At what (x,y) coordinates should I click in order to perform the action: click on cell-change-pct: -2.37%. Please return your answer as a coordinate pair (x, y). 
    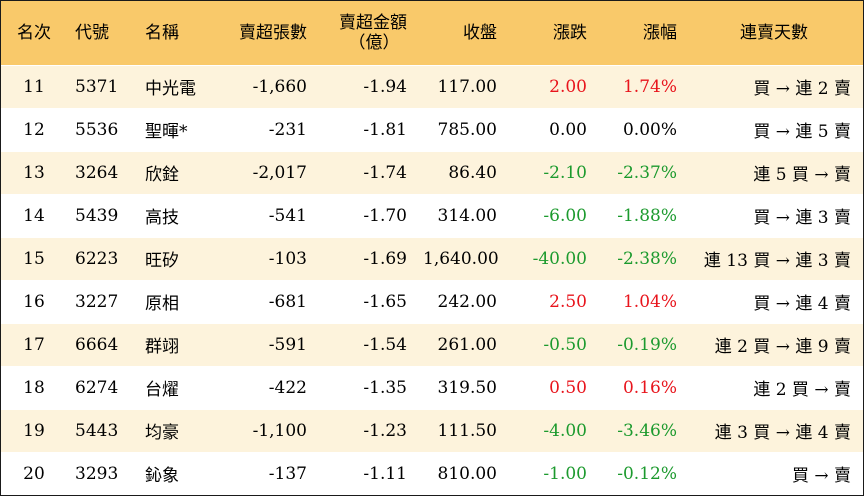
    Looking at the image, I should click on (647, 172).